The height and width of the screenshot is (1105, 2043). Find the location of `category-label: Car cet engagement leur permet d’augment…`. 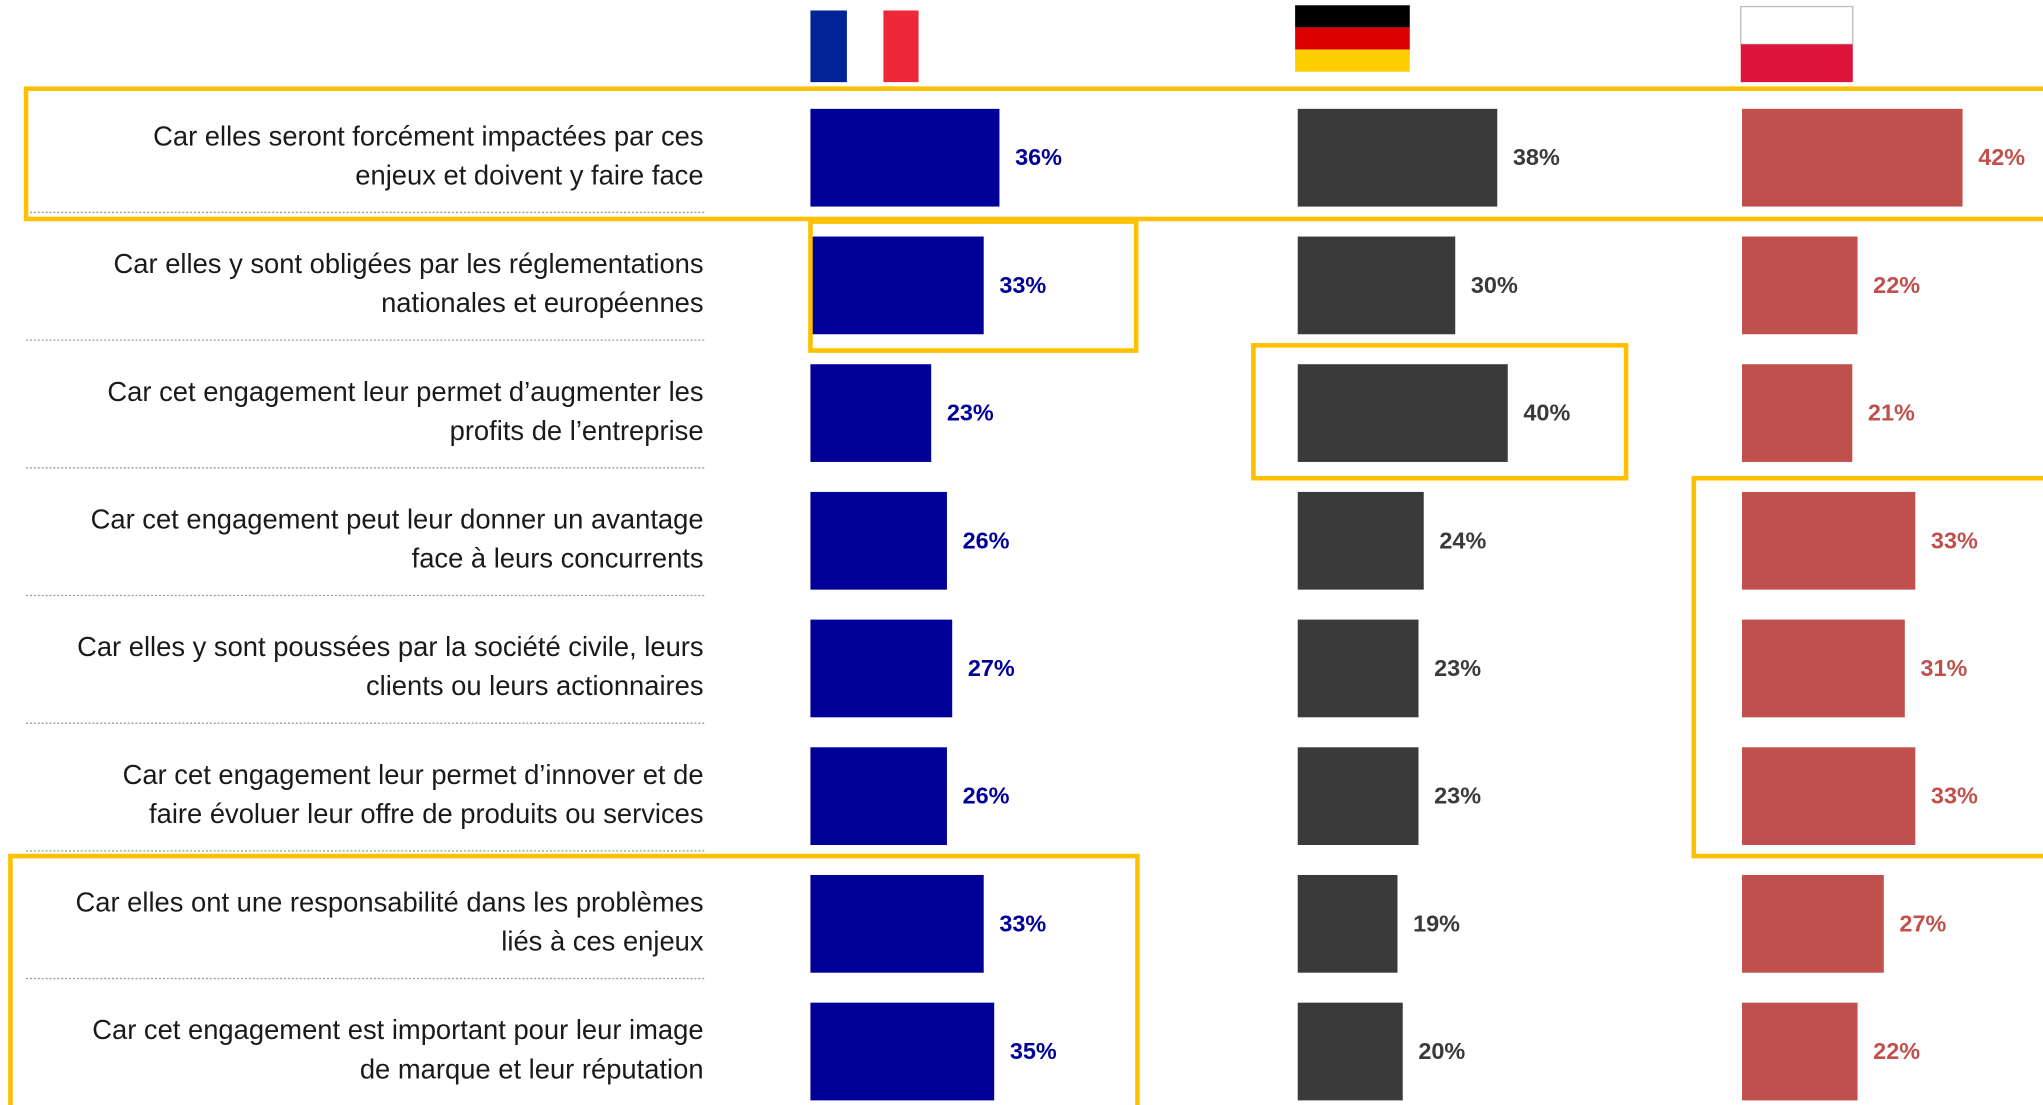

category-label: Car cet engagement leur permet d’augment… is located at coordinates (405, 391).